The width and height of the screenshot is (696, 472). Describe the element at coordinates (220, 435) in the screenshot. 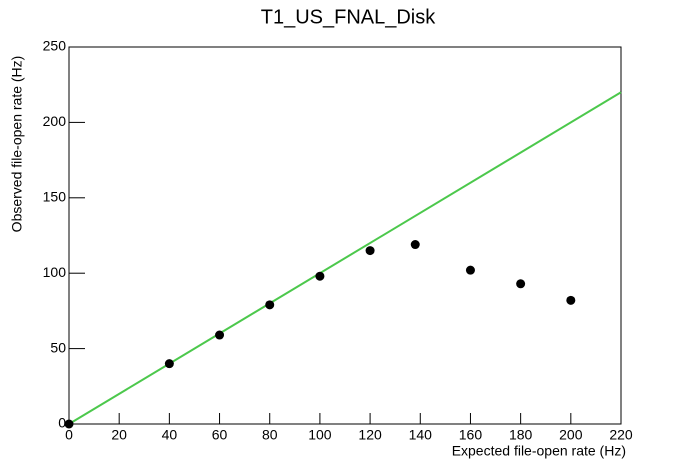

I see `x-tick-label: 60` at that location.